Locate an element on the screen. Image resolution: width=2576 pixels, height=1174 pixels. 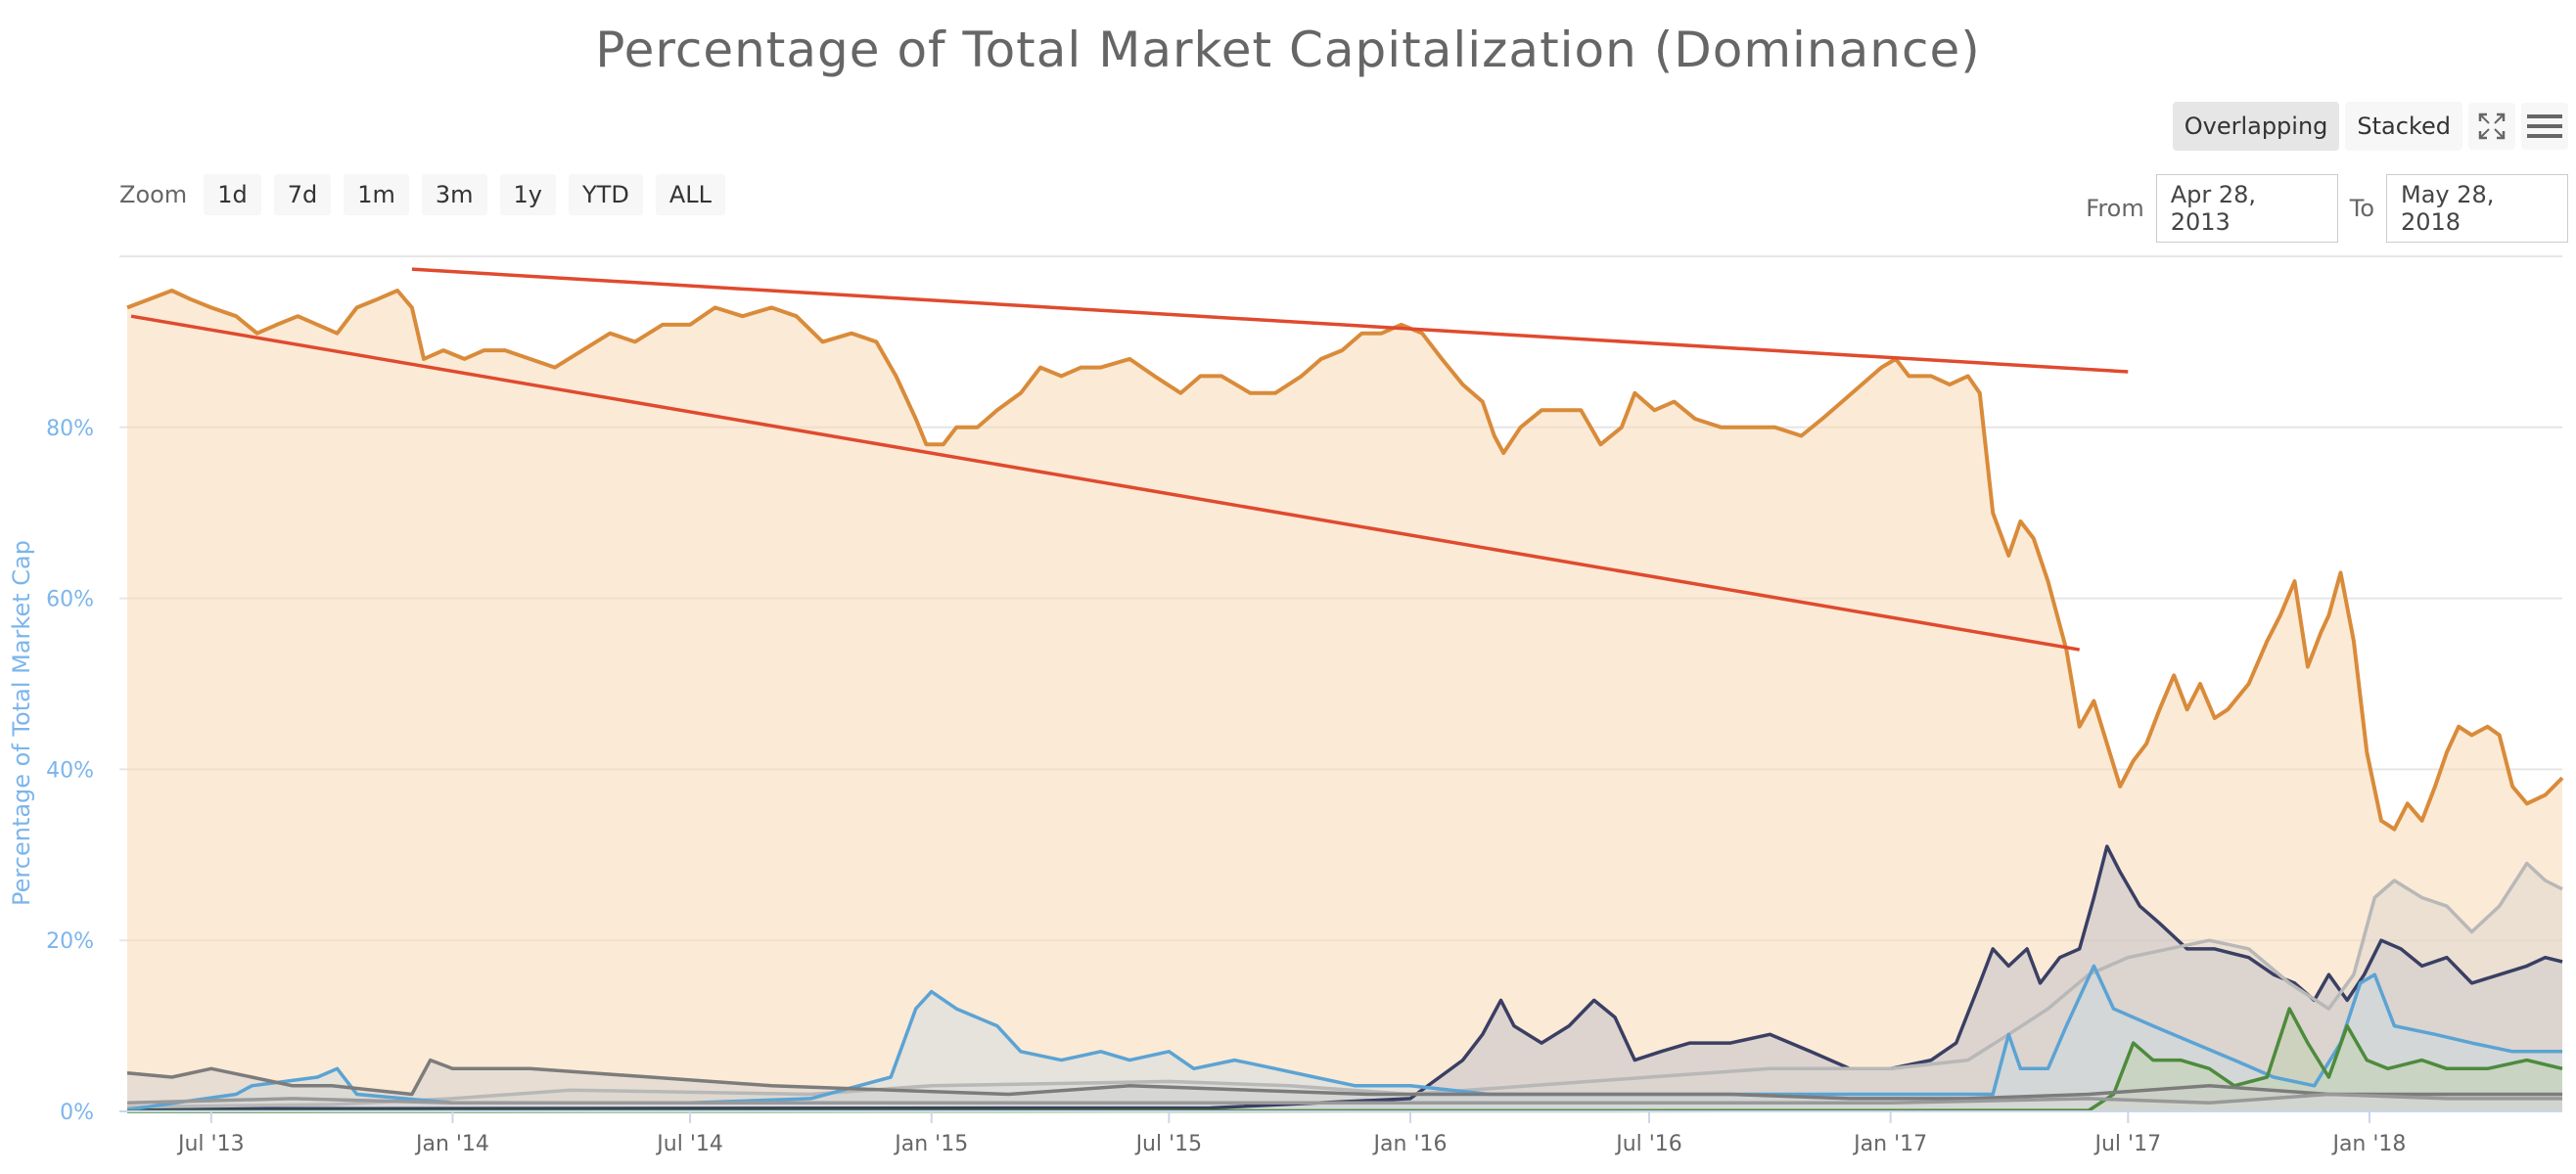
x-tick-label: Jul '17 is located at coordinates (2127, 1144).